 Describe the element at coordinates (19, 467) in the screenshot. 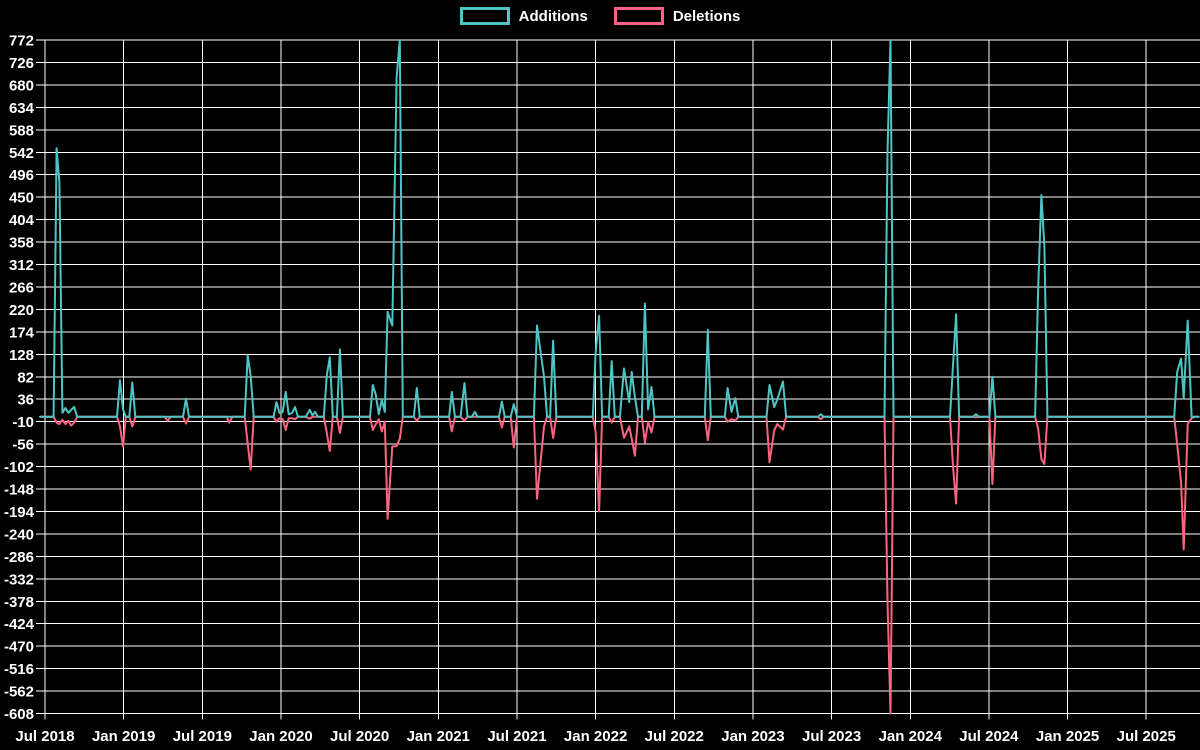

I see `svg-text: -102` at that location.